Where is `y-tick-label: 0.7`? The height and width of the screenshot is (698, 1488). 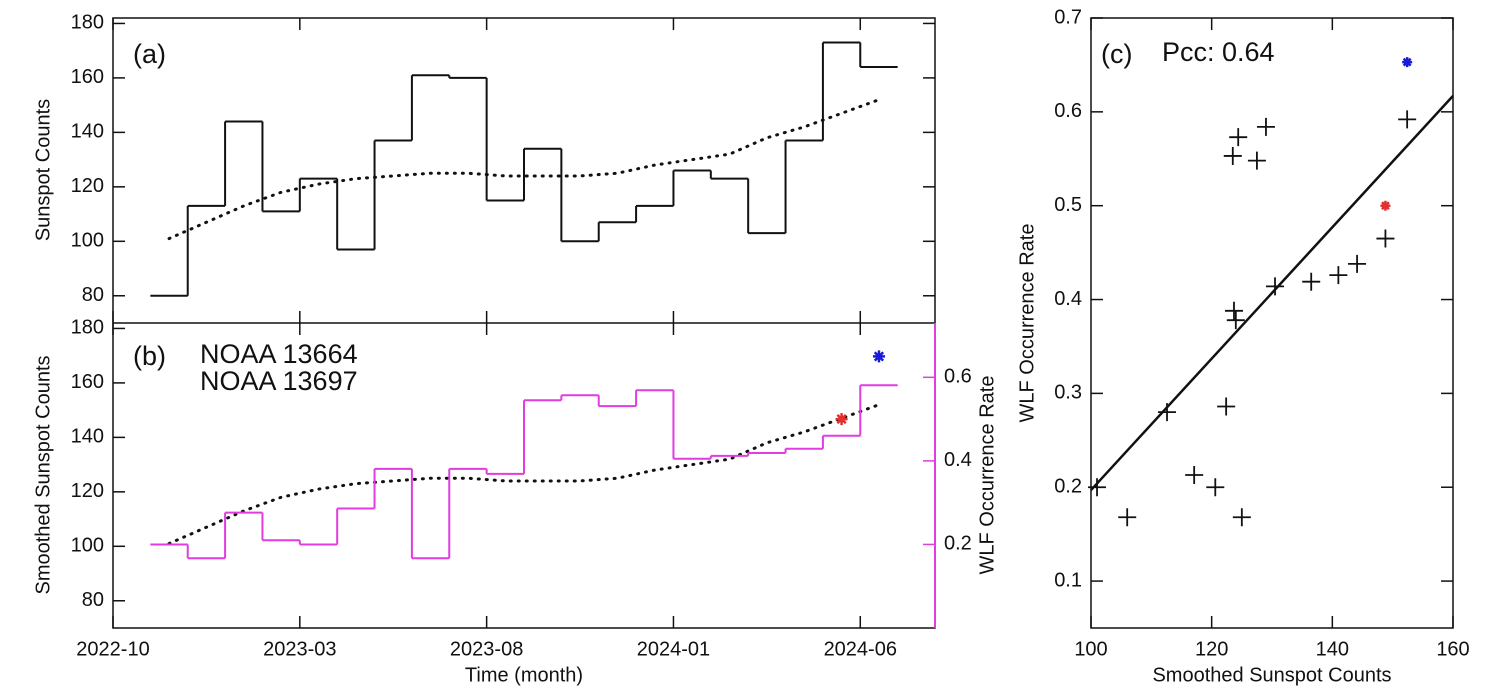
y-tick-label: 0.7 is located at coordinates (1068, 17).